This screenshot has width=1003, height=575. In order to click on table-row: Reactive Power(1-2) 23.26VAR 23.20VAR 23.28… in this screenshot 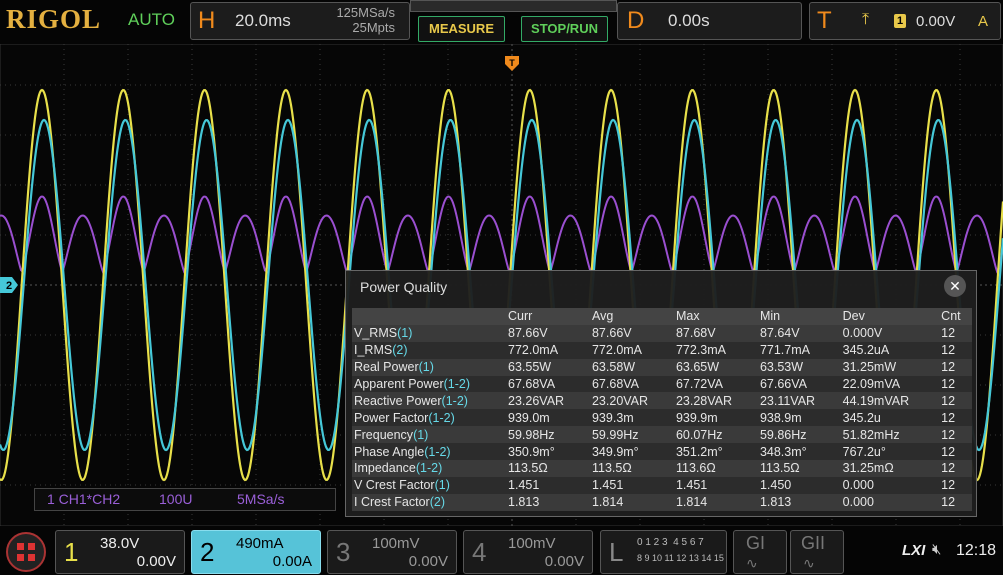, I will do `click(662, 401)`.